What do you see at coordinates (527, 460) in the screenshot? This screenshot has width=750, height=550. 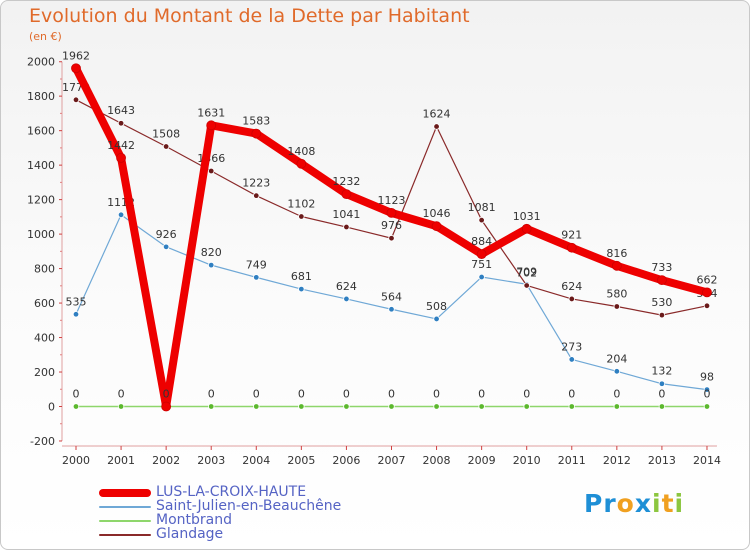 I see `x-tick-label: 2010` at bounding box center [527, 460].